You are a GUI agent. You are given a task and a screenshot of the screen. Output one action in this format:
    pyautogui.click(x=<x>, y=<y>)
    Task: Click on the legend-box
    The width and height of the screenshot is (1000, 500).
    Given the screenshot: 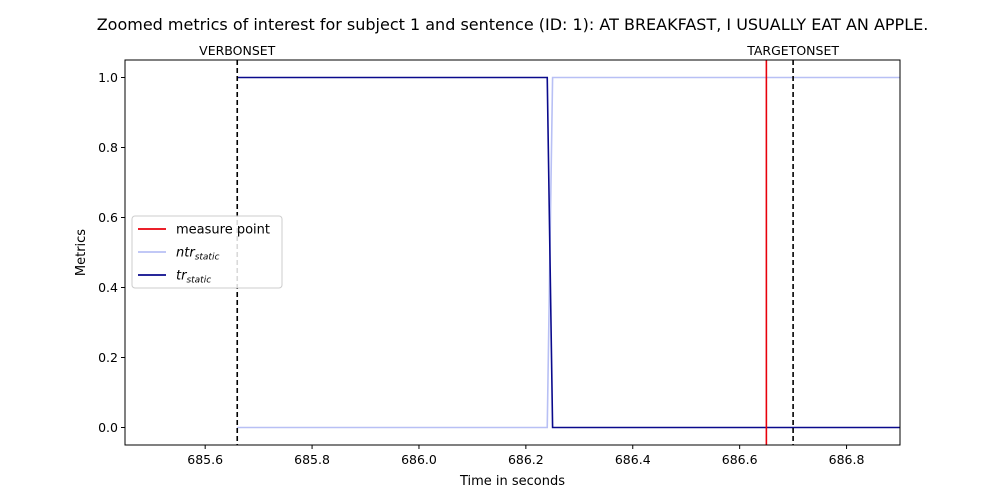 What is the action you would take?
    pyautogui.click(x=207, y=252)
    